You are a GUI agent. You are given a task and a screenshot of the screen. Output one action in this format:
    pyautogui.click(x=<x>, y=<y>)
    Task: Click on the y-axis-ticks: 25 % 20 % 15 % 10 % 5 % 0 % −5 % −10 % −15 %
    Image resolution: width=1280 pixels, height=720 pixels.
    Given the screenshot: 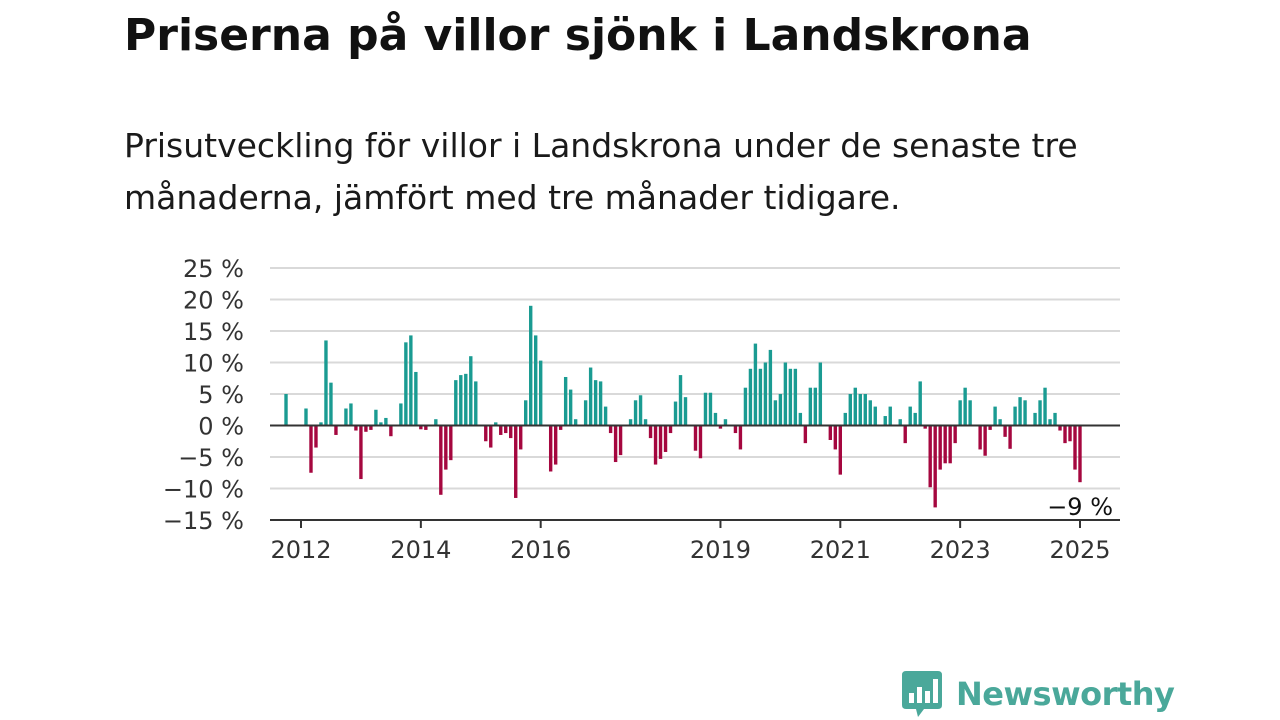 What is the action you would take?
    pyautogui.click(x=203, y=395)
    